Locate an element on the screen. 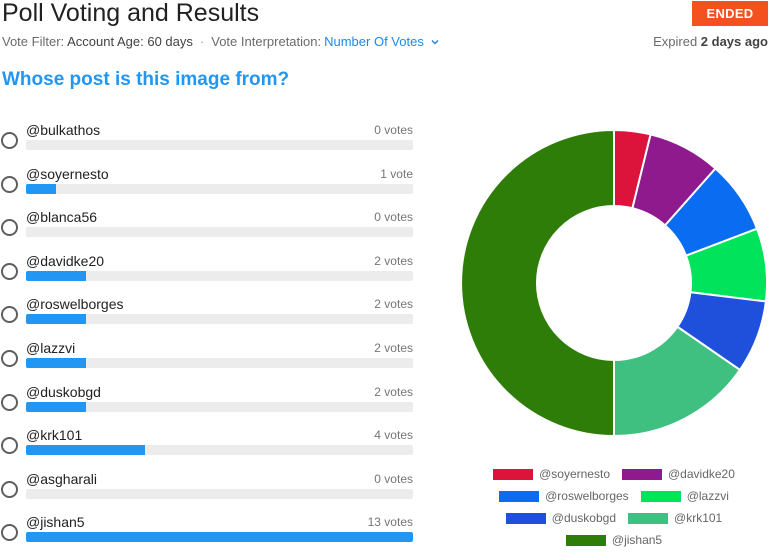  legend-row: @roswelborges @lazzvi is located at coordinates (604, 496).